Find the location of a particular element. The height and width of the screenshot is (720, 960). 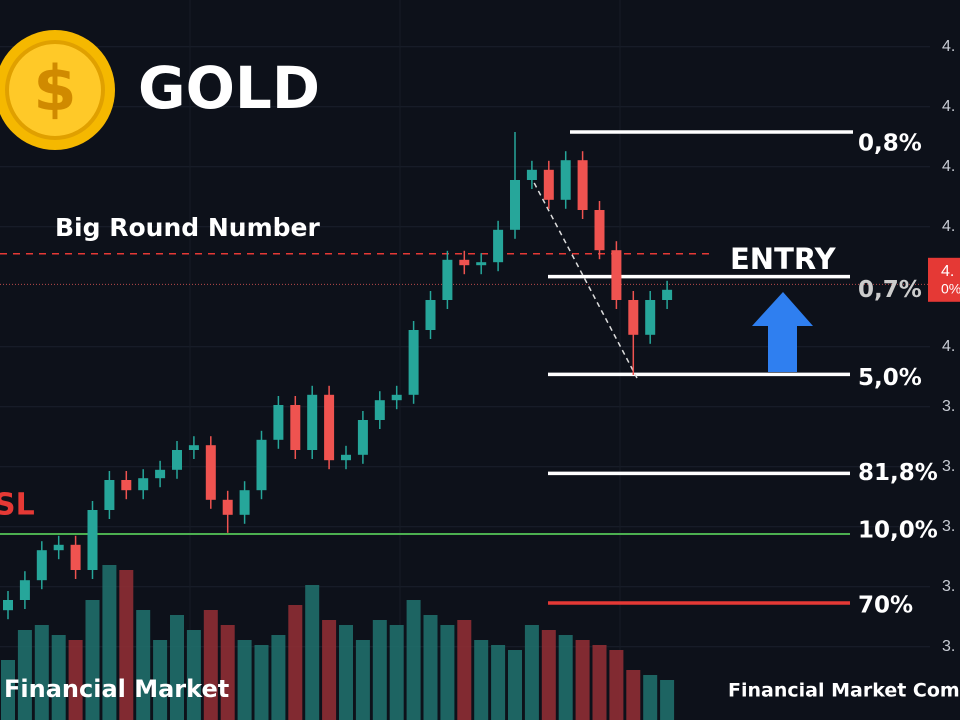

entry-label: ENTRY is located at coordinates (783, 259).